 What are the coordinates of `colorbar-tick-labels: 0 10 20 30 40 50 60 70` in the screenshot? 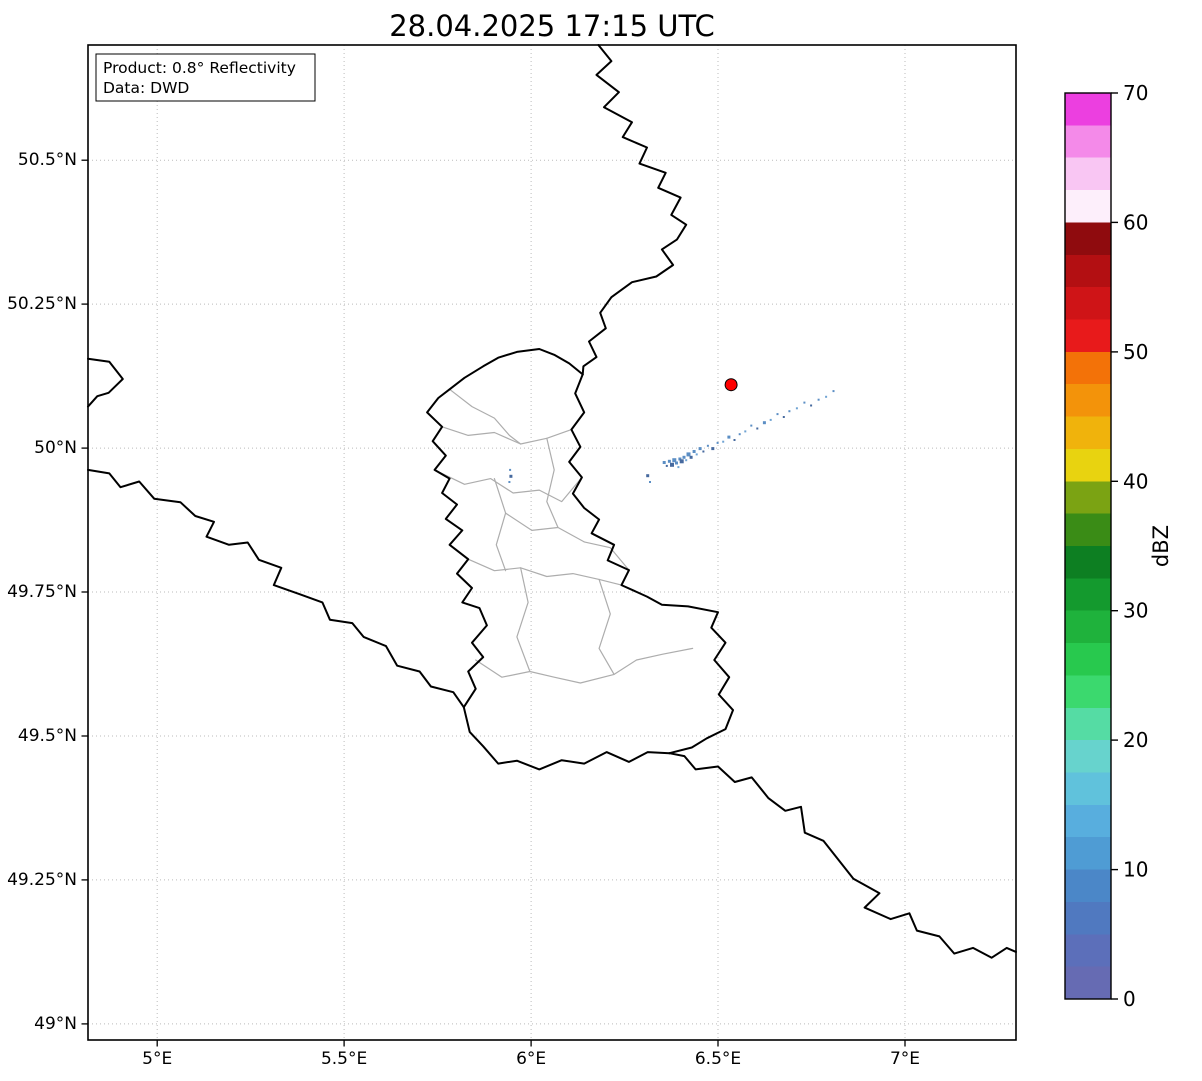 It's located at (1135, 546).